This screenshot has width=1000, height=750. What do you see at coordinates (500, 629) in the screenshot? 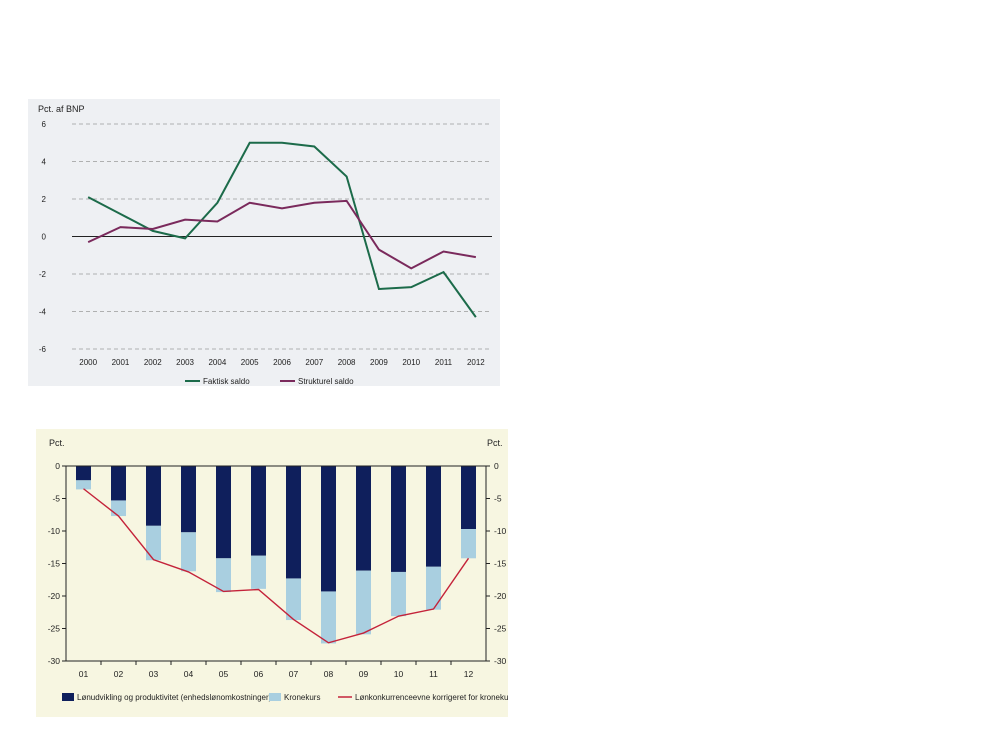
I see `y-tick-label-right: -25` at bounding box center [500, 629].